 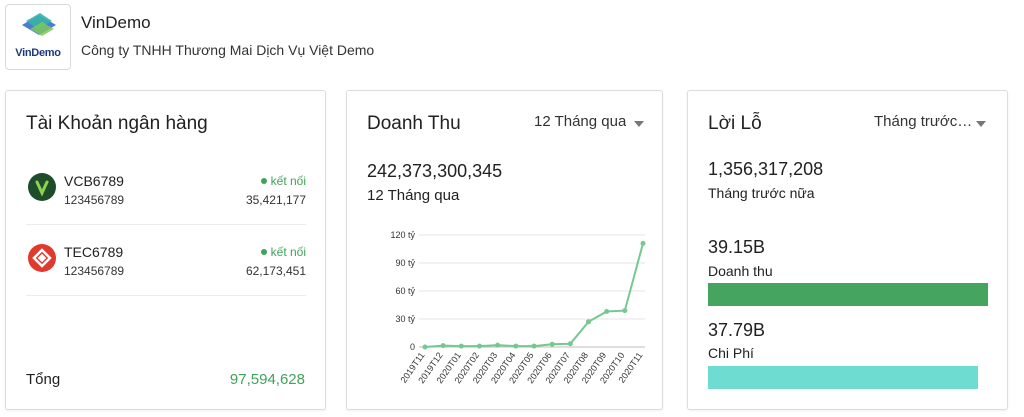 What do you see at coordinates (735, 123) in the screenshot?
I see `profit-loss-title: Lời Lỗ` at bounding box center [735, 123].